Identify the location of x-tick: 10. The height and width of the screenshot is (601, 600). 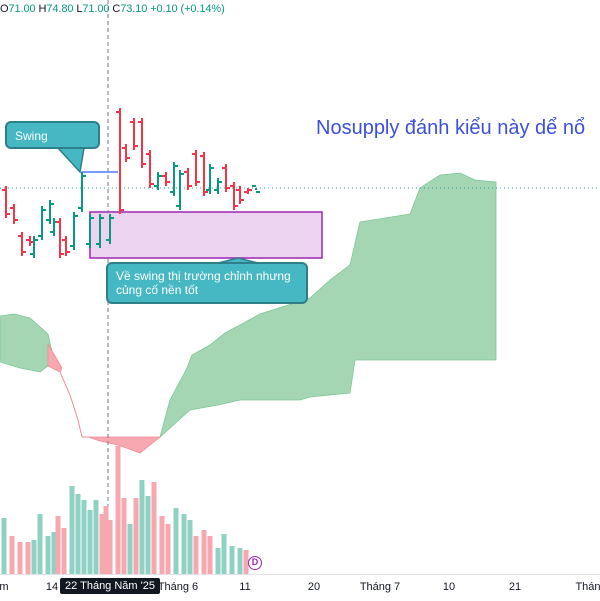
(449, 587).